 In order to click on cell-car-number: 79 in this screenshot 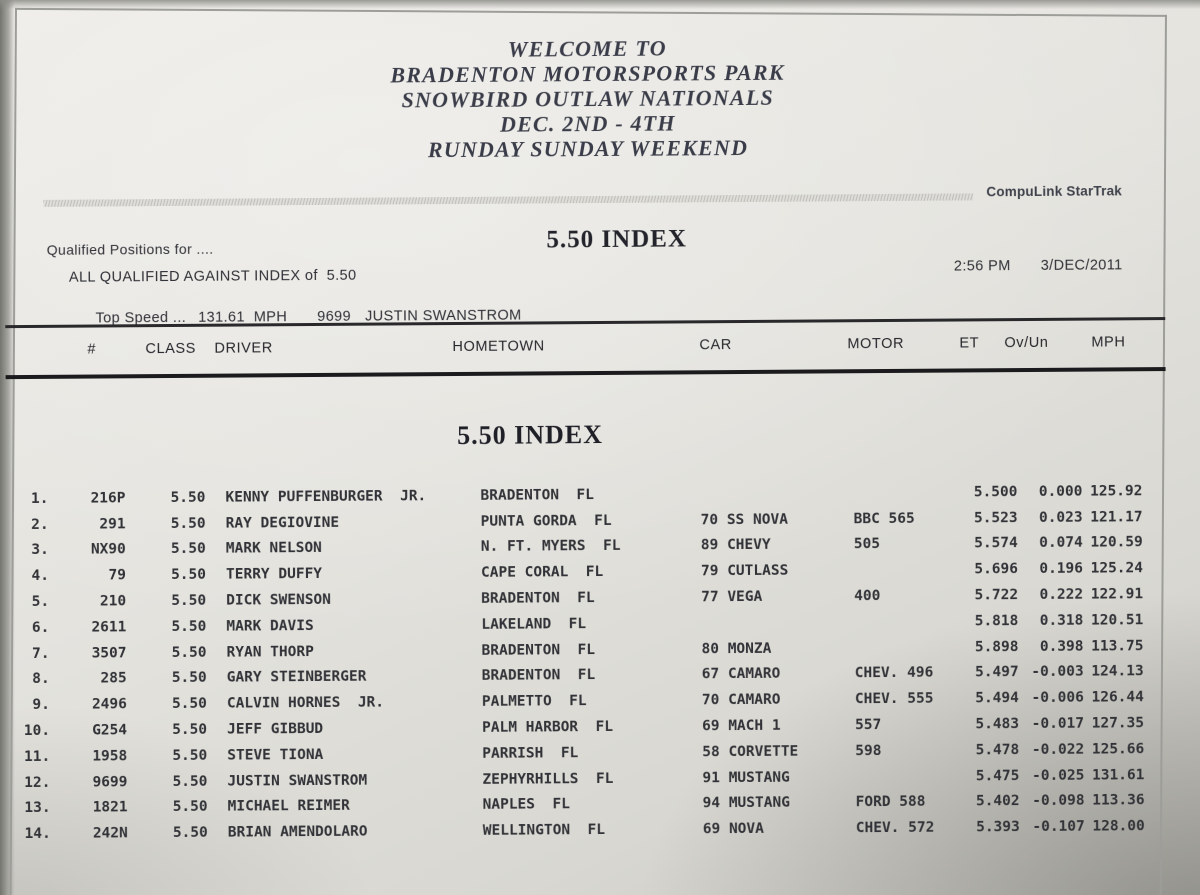, I will do `click(117, 575)`.